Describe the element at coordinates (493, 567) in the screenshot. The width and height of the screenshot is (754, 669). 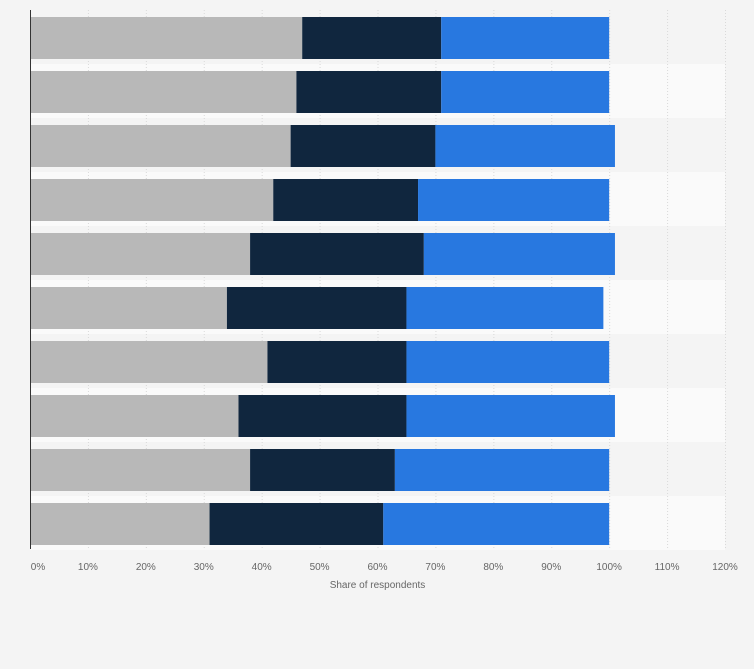
I see `x-tick-label: 80%` at that location.